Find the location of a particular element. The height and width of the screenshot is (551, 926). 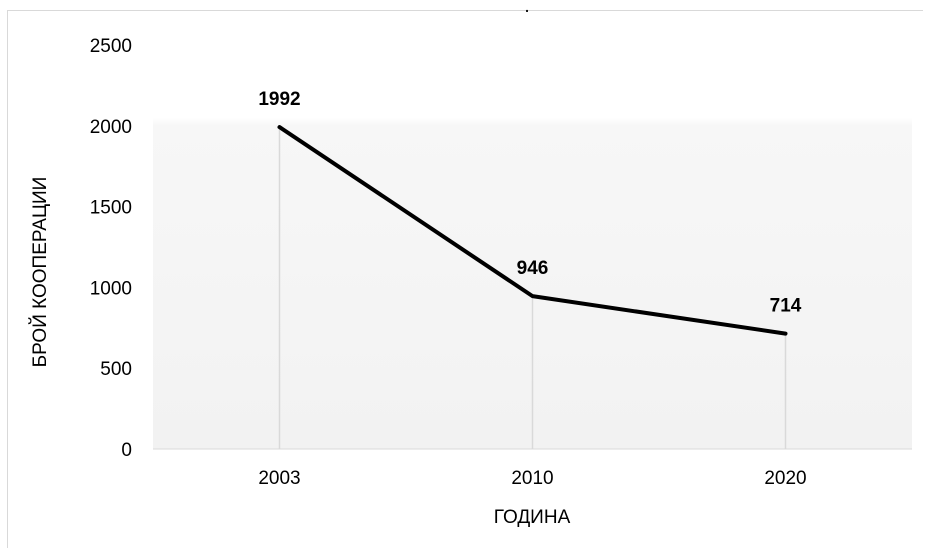

data-label: 1992 is located at coordinates (279, 99).